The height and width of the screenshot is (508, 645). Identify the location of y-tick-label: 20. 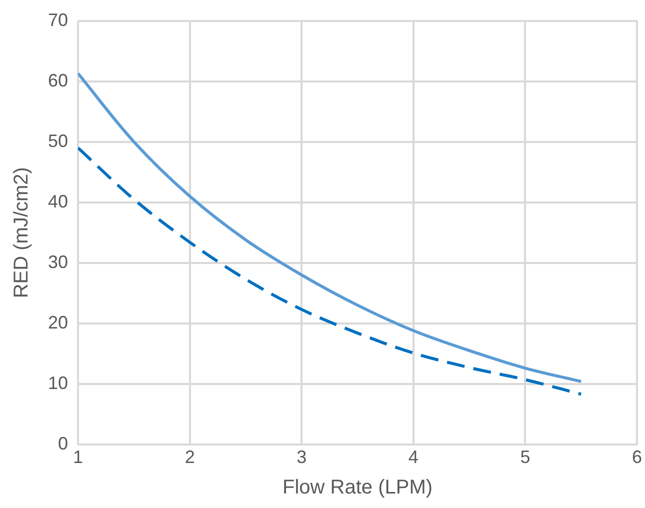
(58, 322).